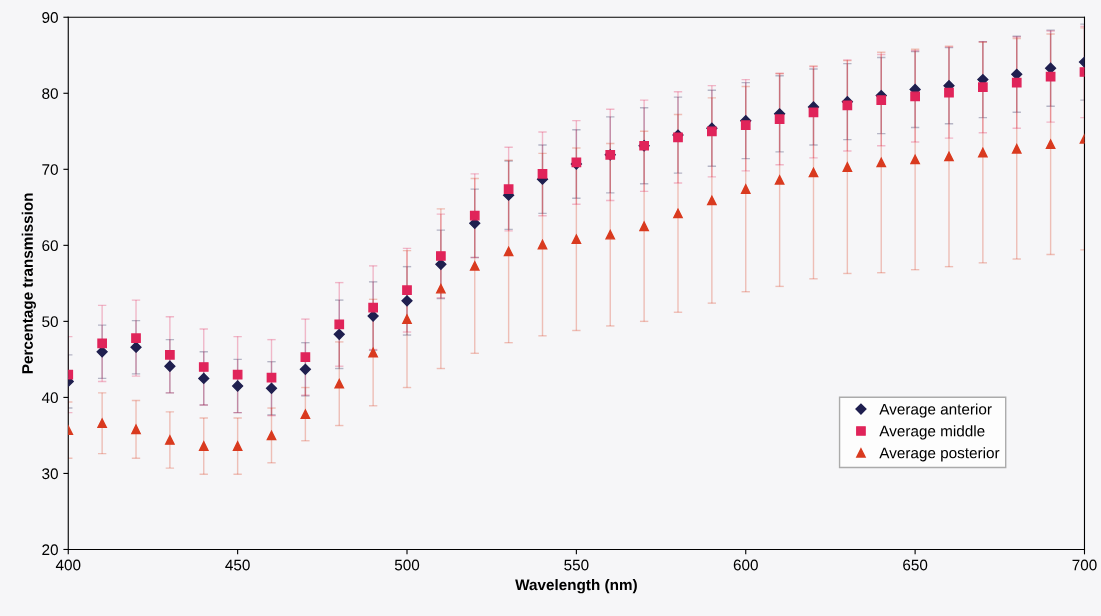  Describe the element at coordinates (915, 565) in the screenshot. I see `x-tick-label: 650` at that location.